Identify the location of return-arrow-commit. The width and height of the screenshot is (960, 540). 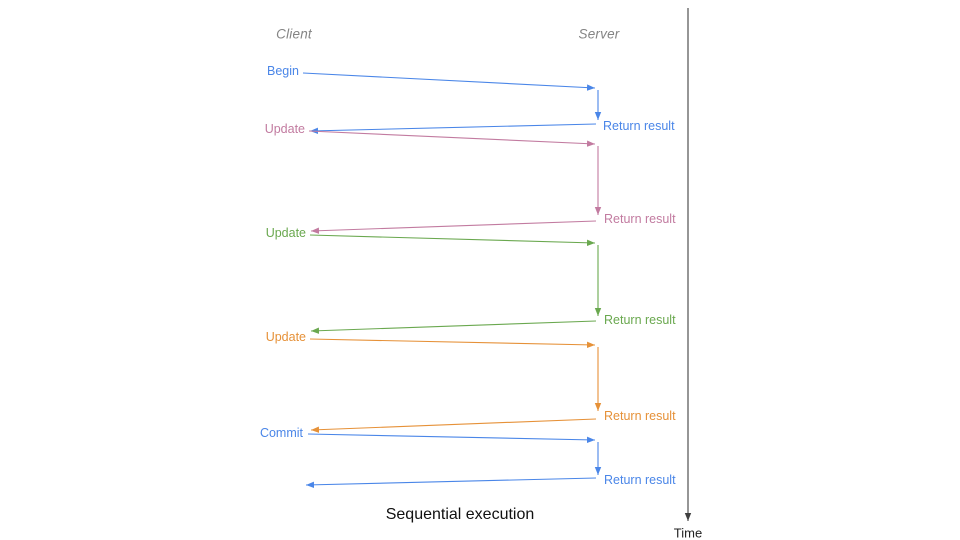
(451, 483).